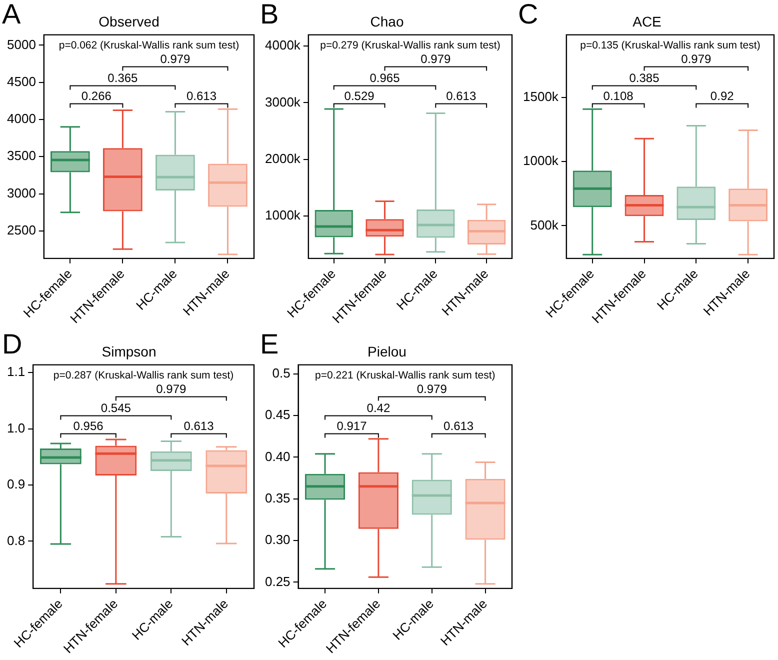  What do you see at coordinates (528, 15) in the screenshot?
I see `text: C` at bounding box center [528, 15].